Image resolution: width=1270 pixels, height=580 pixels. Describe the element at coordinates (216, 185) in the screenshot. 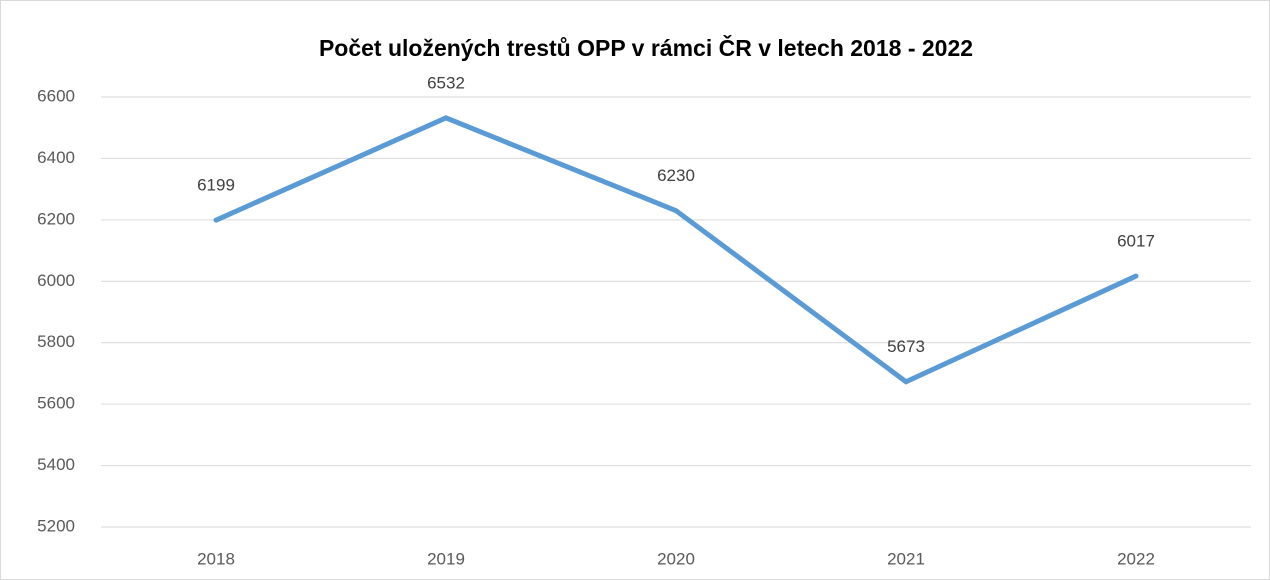

I see `data-label: 6199` at that location.